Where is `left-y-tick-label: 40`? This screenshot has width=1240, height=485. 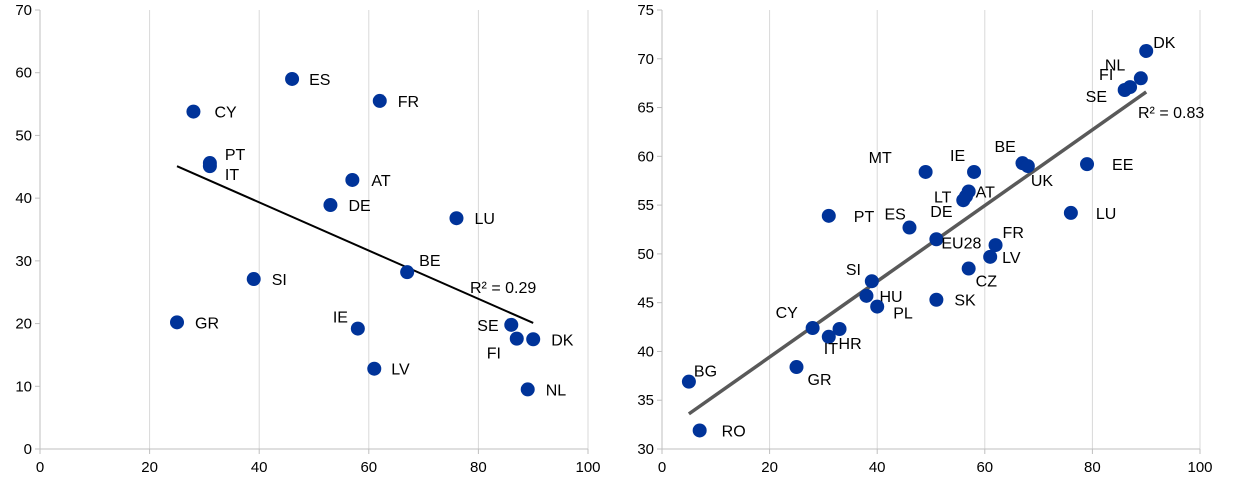 left-y-tick-label: 40 is located at coordinates (23, 198).